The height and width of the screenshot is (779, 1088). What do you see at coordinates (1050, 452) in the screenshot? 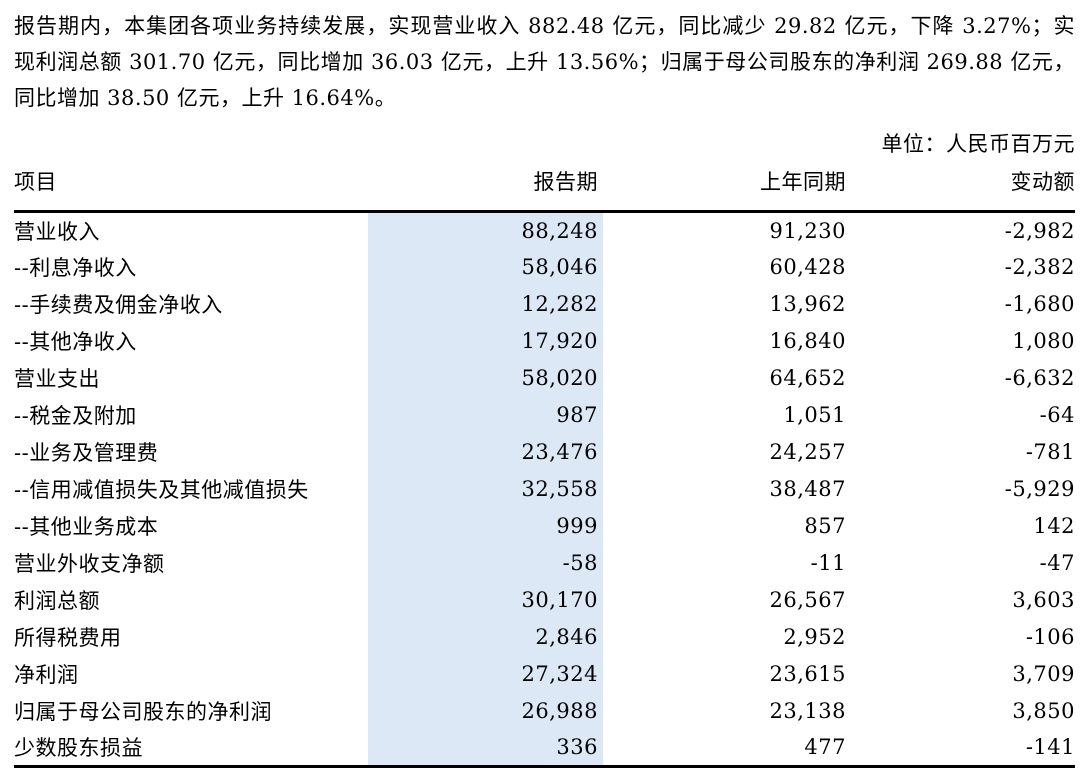
I see `change-cell: -781` at bounding box center [1050, 452].